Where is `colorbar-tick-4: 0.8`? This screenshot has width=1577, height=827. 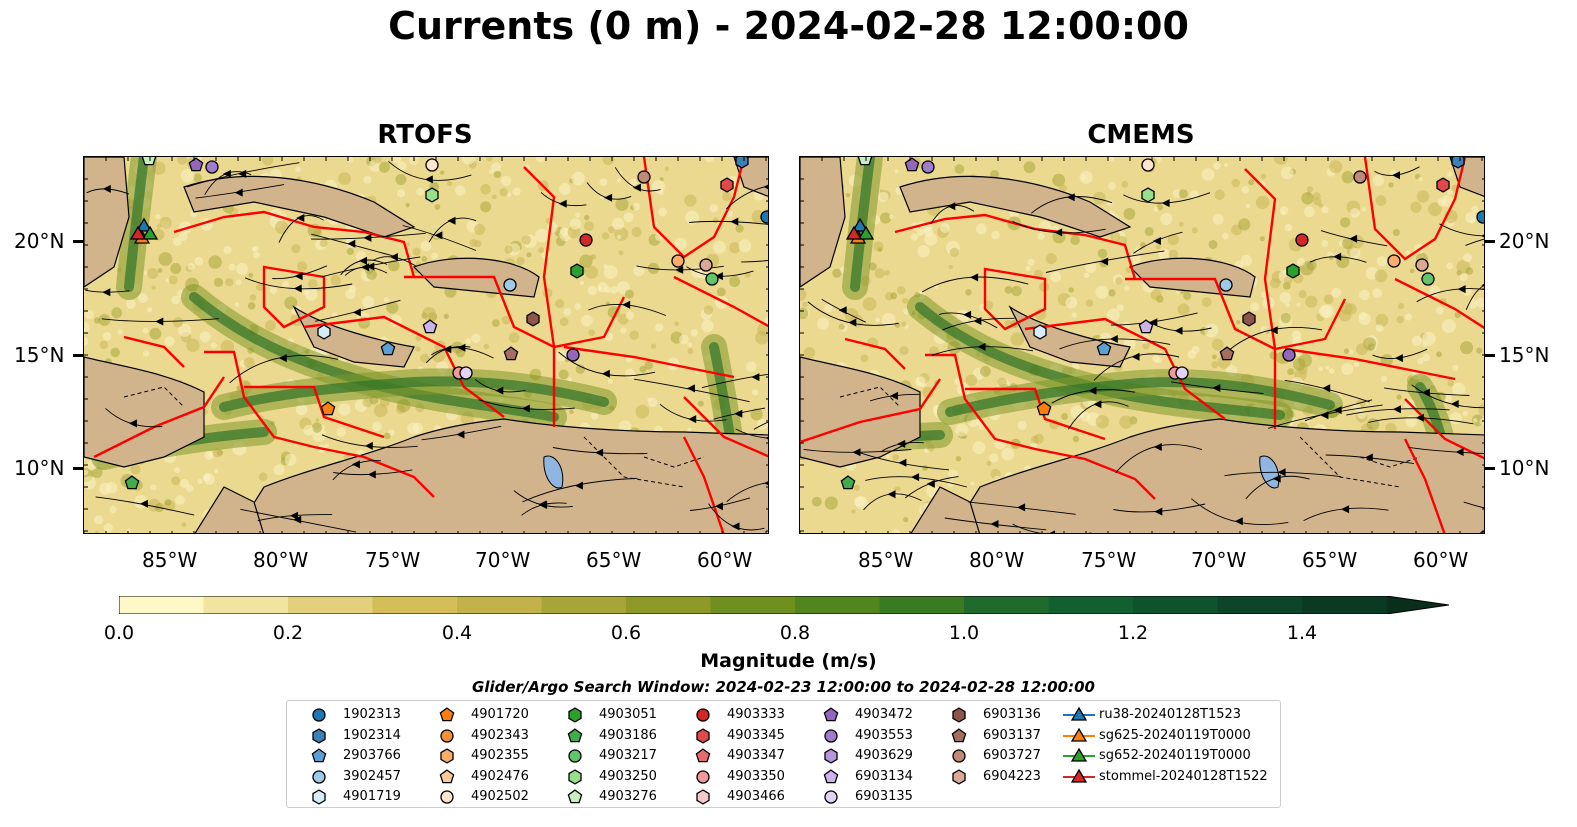 colorbar-tick-4: 0.8 is located at coordinates (795, 633).